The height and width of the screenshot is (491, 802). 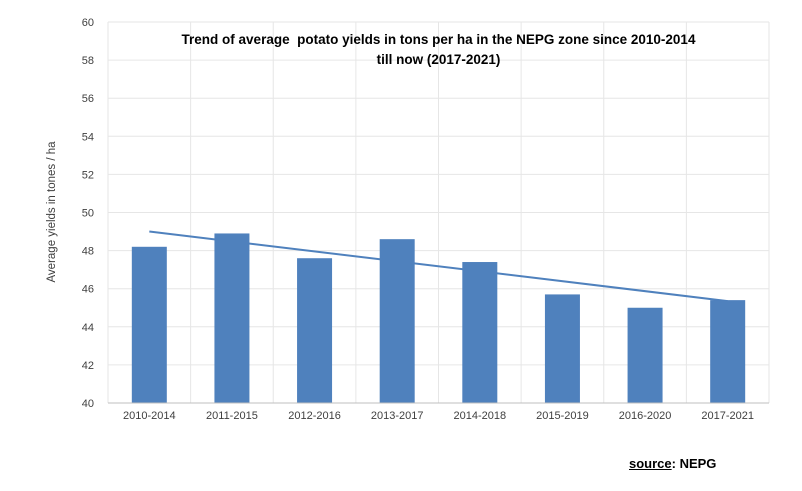 What do you see at coordinates (694, 463) in the screenshot?
I see `source-value: : NEPG` at bounding box center [694, 463].